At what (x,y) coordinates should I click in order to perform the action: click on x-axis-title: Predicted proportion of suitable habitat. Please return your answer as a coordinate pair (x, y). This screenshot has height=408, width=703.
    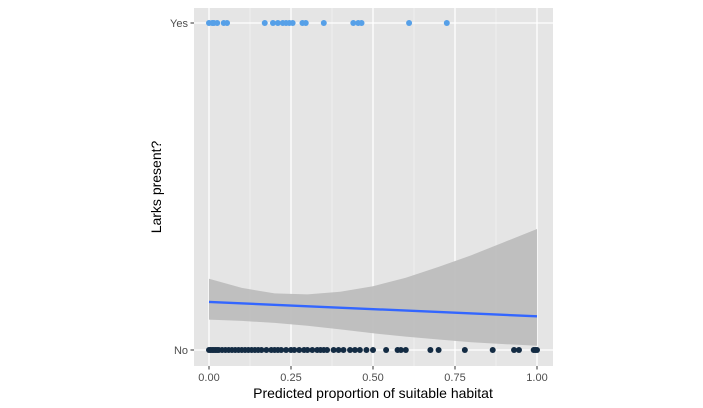
    Looking at the image, I should click on (373, 393).